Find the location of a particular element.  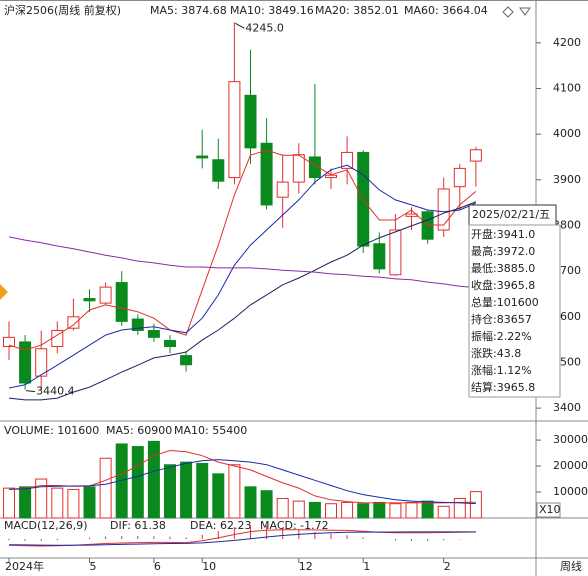

x-tick-label: 2 is located at coordinates (447, 566).